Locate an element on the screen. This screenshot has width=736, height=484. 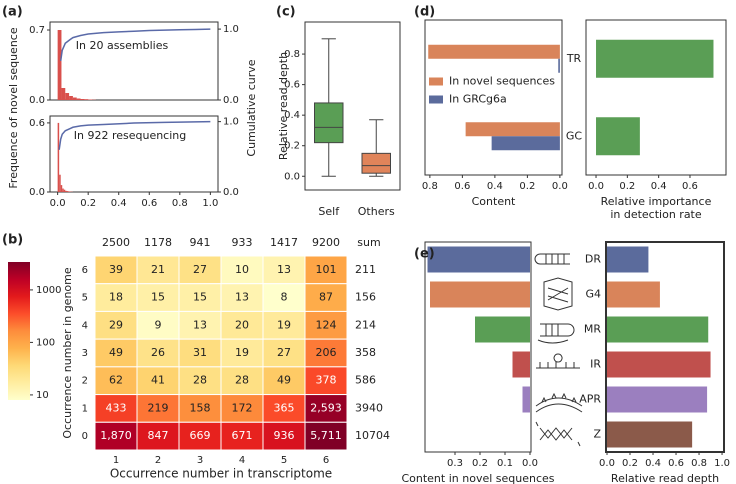
x-axis-label: Relative read depth is located at coordinates (665, 478).